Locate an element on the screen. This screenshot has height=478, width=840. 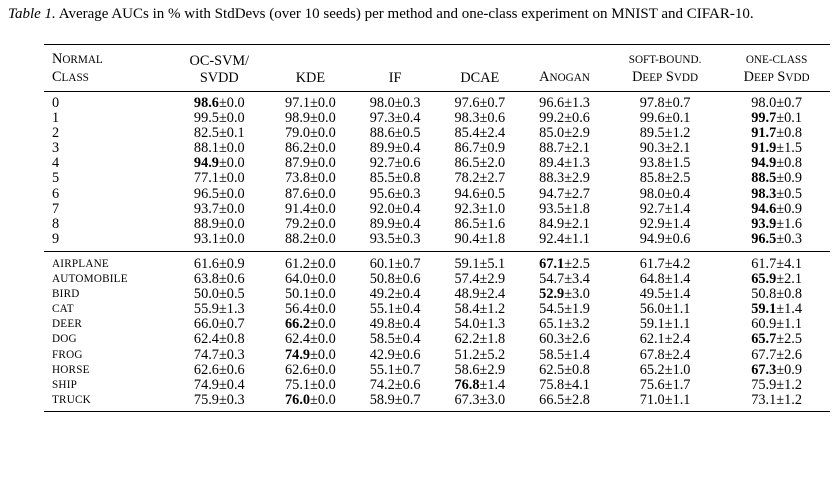
cifar-cell: 74.9±0.4 is located at coordinates (219, 385).